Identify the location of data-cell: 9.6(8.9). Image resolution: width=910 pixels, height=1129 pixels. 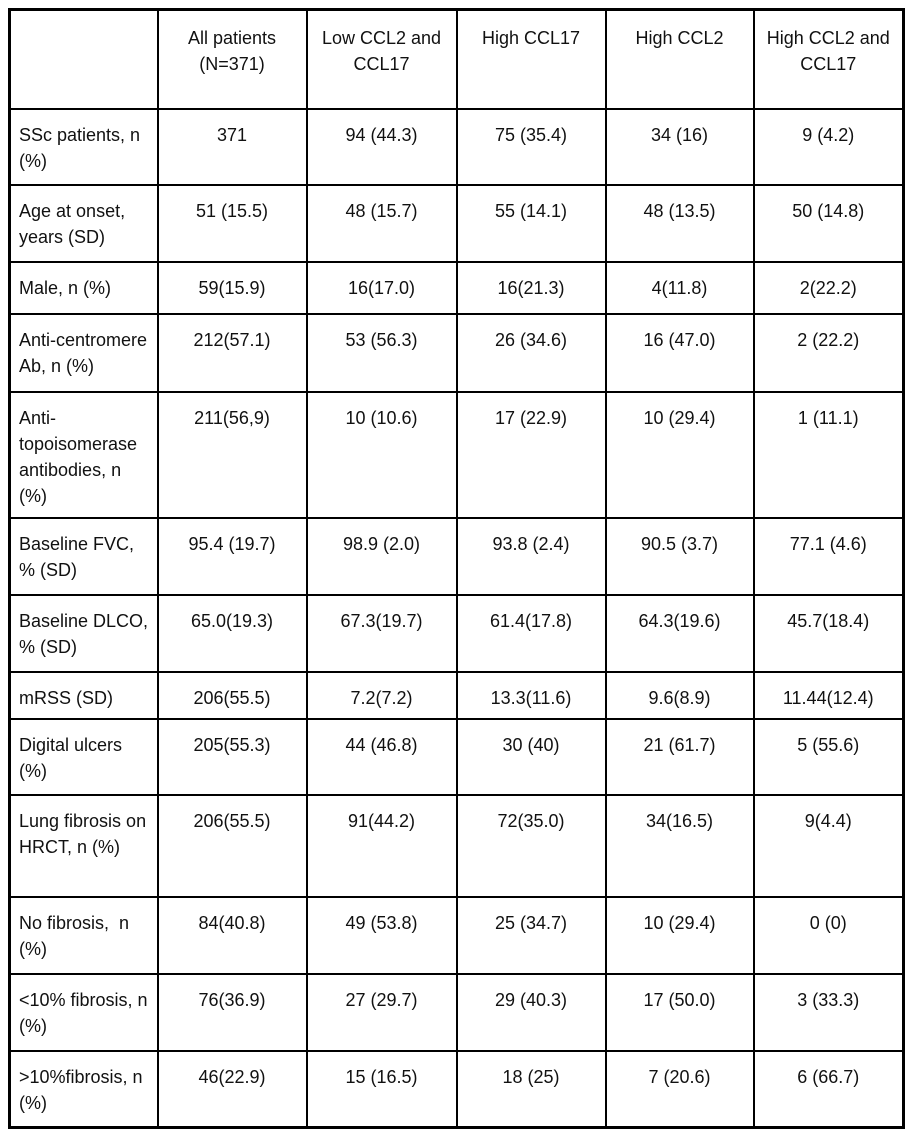
(679, 695).